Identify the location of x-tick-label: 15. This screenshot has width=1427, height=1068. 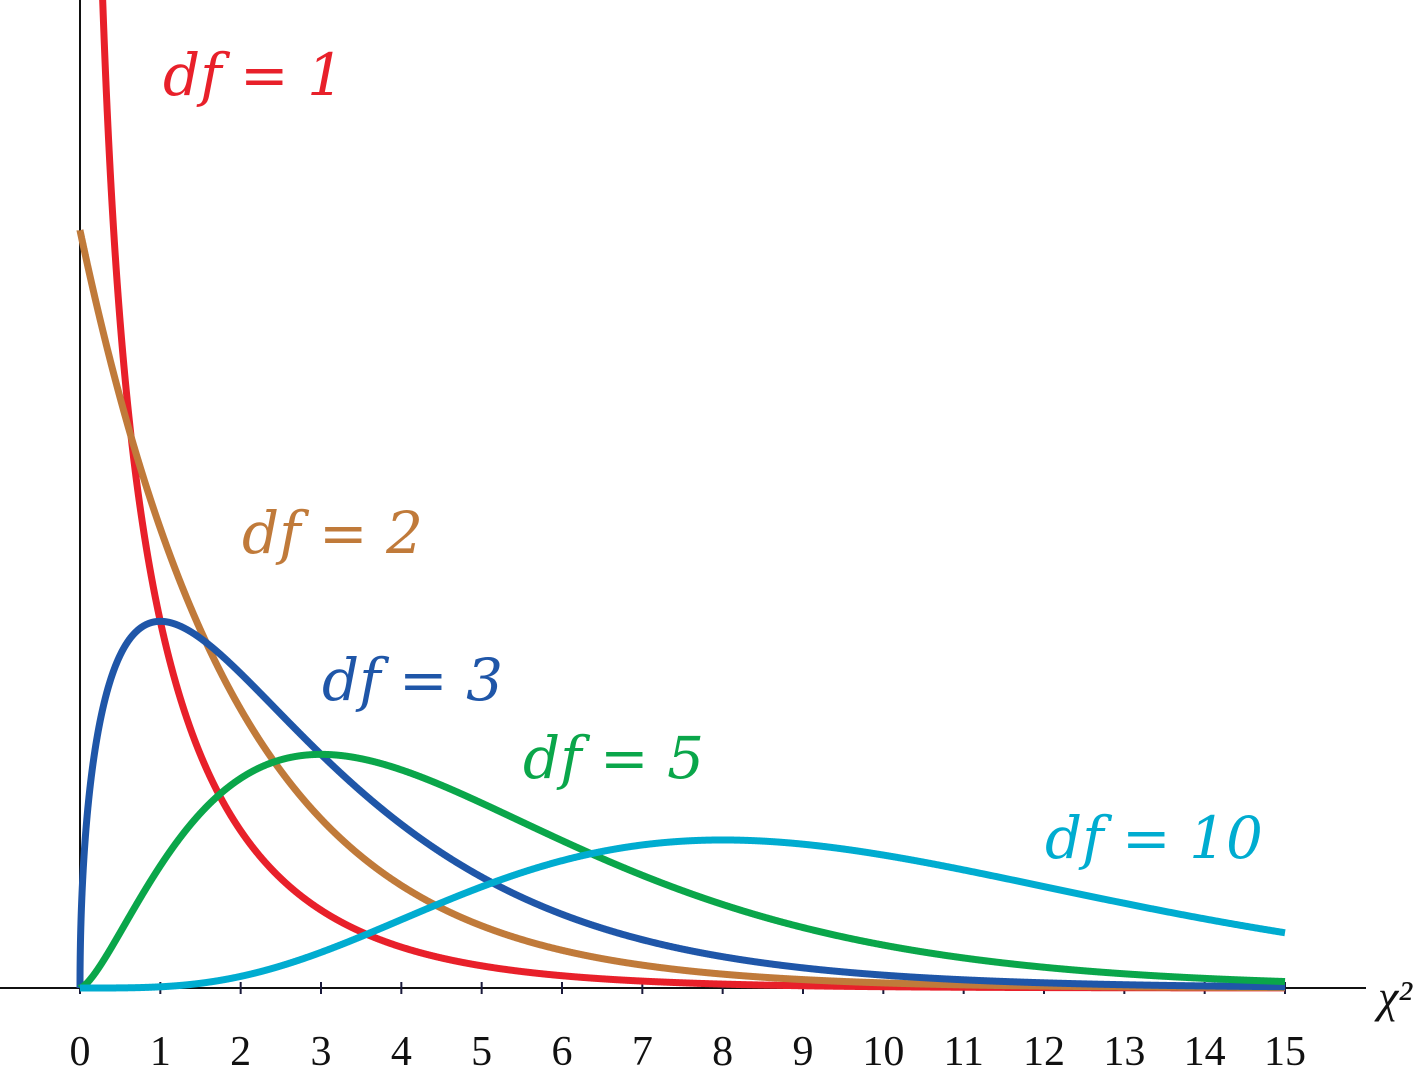
(1285, 1048).